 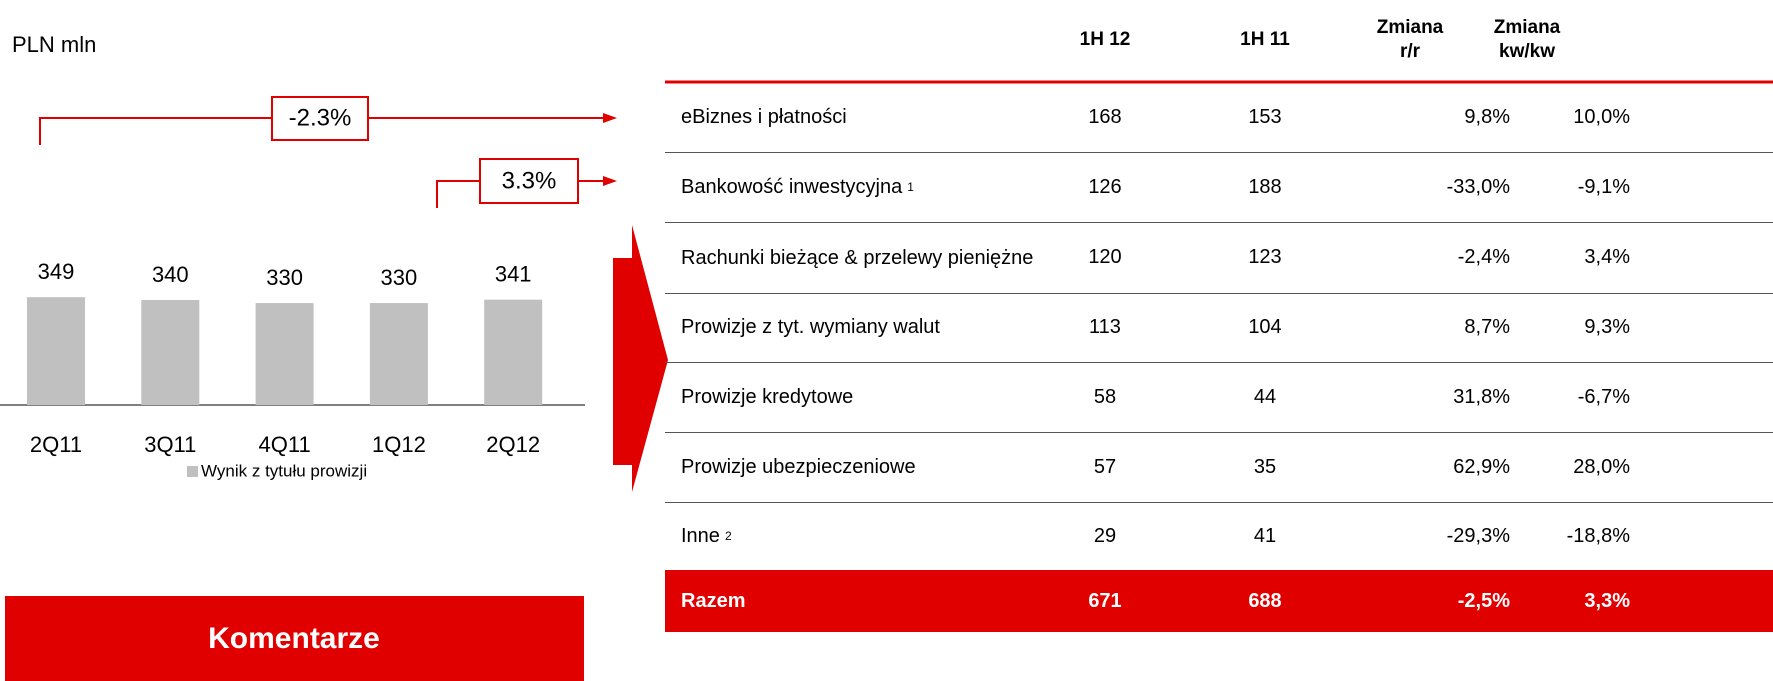 I want to click on total-cell: 688, so click(x=1265, y=600).